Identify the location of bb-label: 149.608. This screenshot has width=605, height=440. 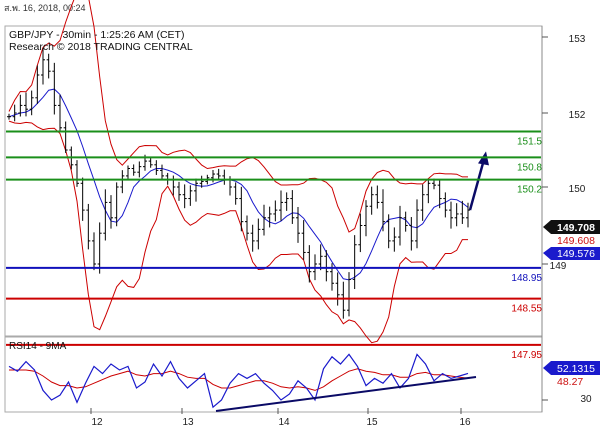
(576, 241).